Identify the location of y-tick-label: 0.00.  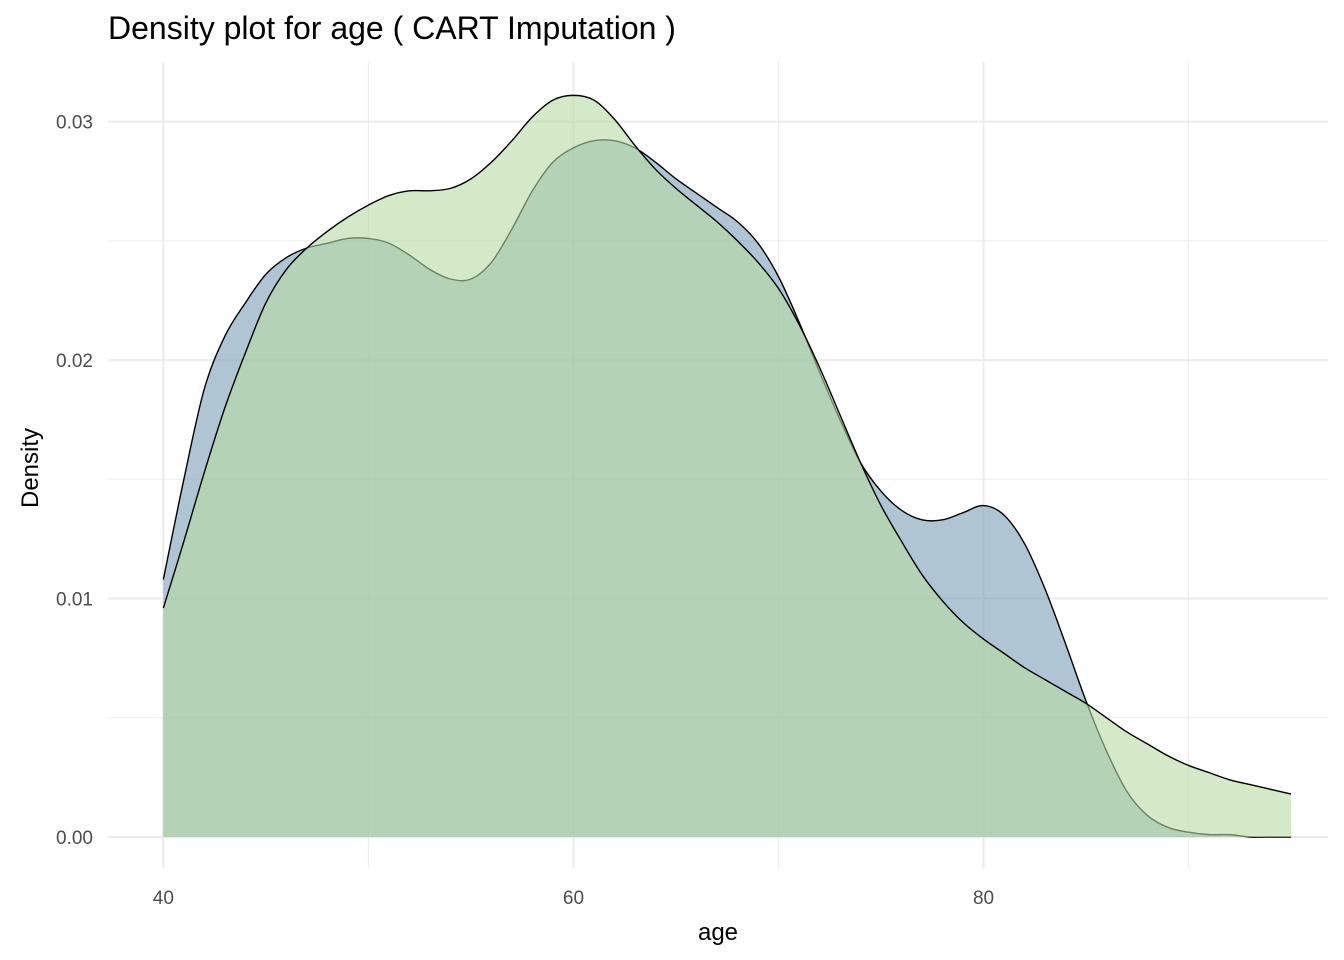
(74, 838).